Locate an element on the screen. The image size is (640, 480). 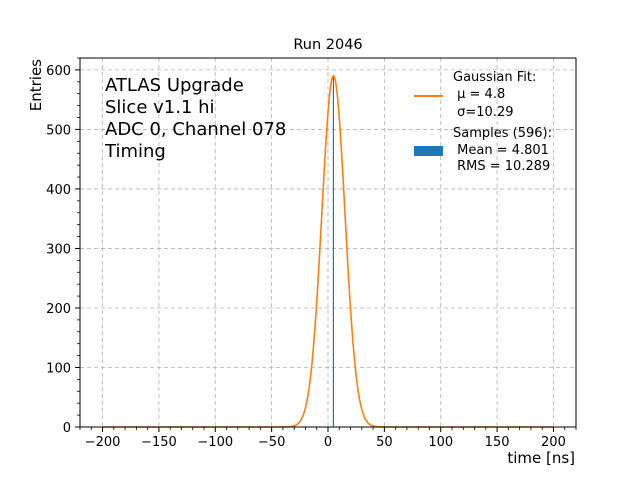
legend-samples-rms: RMS = 10.289 is located at coordinates (501, 166).